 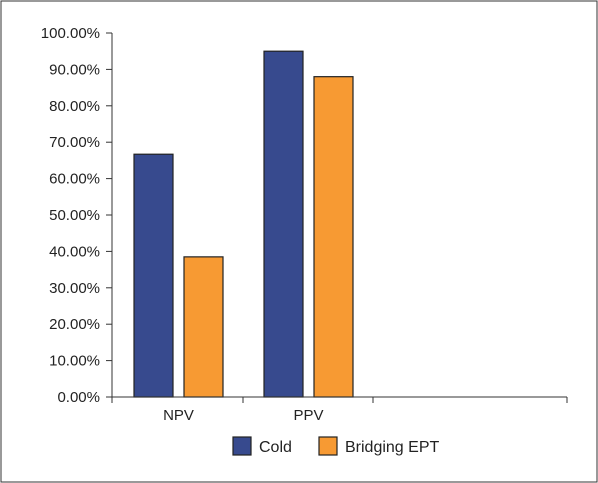 What do you see at coordinates (339, 410) in the screenshot?
I see `x-axis: NPV PPV` at bounding box center [339, 410].